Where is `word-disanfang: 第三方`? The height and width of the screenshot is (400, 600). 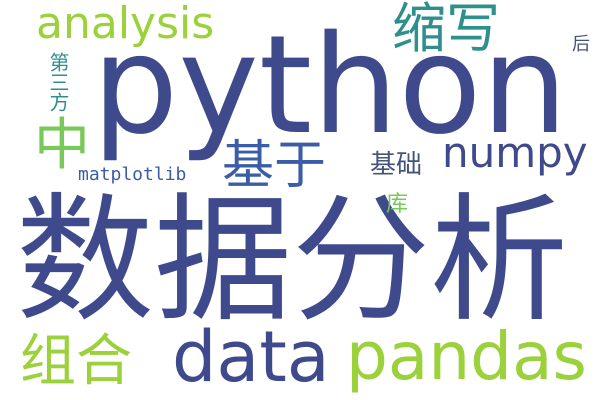 word-disanfang: 第三方 is located at coordinates (58, 82).